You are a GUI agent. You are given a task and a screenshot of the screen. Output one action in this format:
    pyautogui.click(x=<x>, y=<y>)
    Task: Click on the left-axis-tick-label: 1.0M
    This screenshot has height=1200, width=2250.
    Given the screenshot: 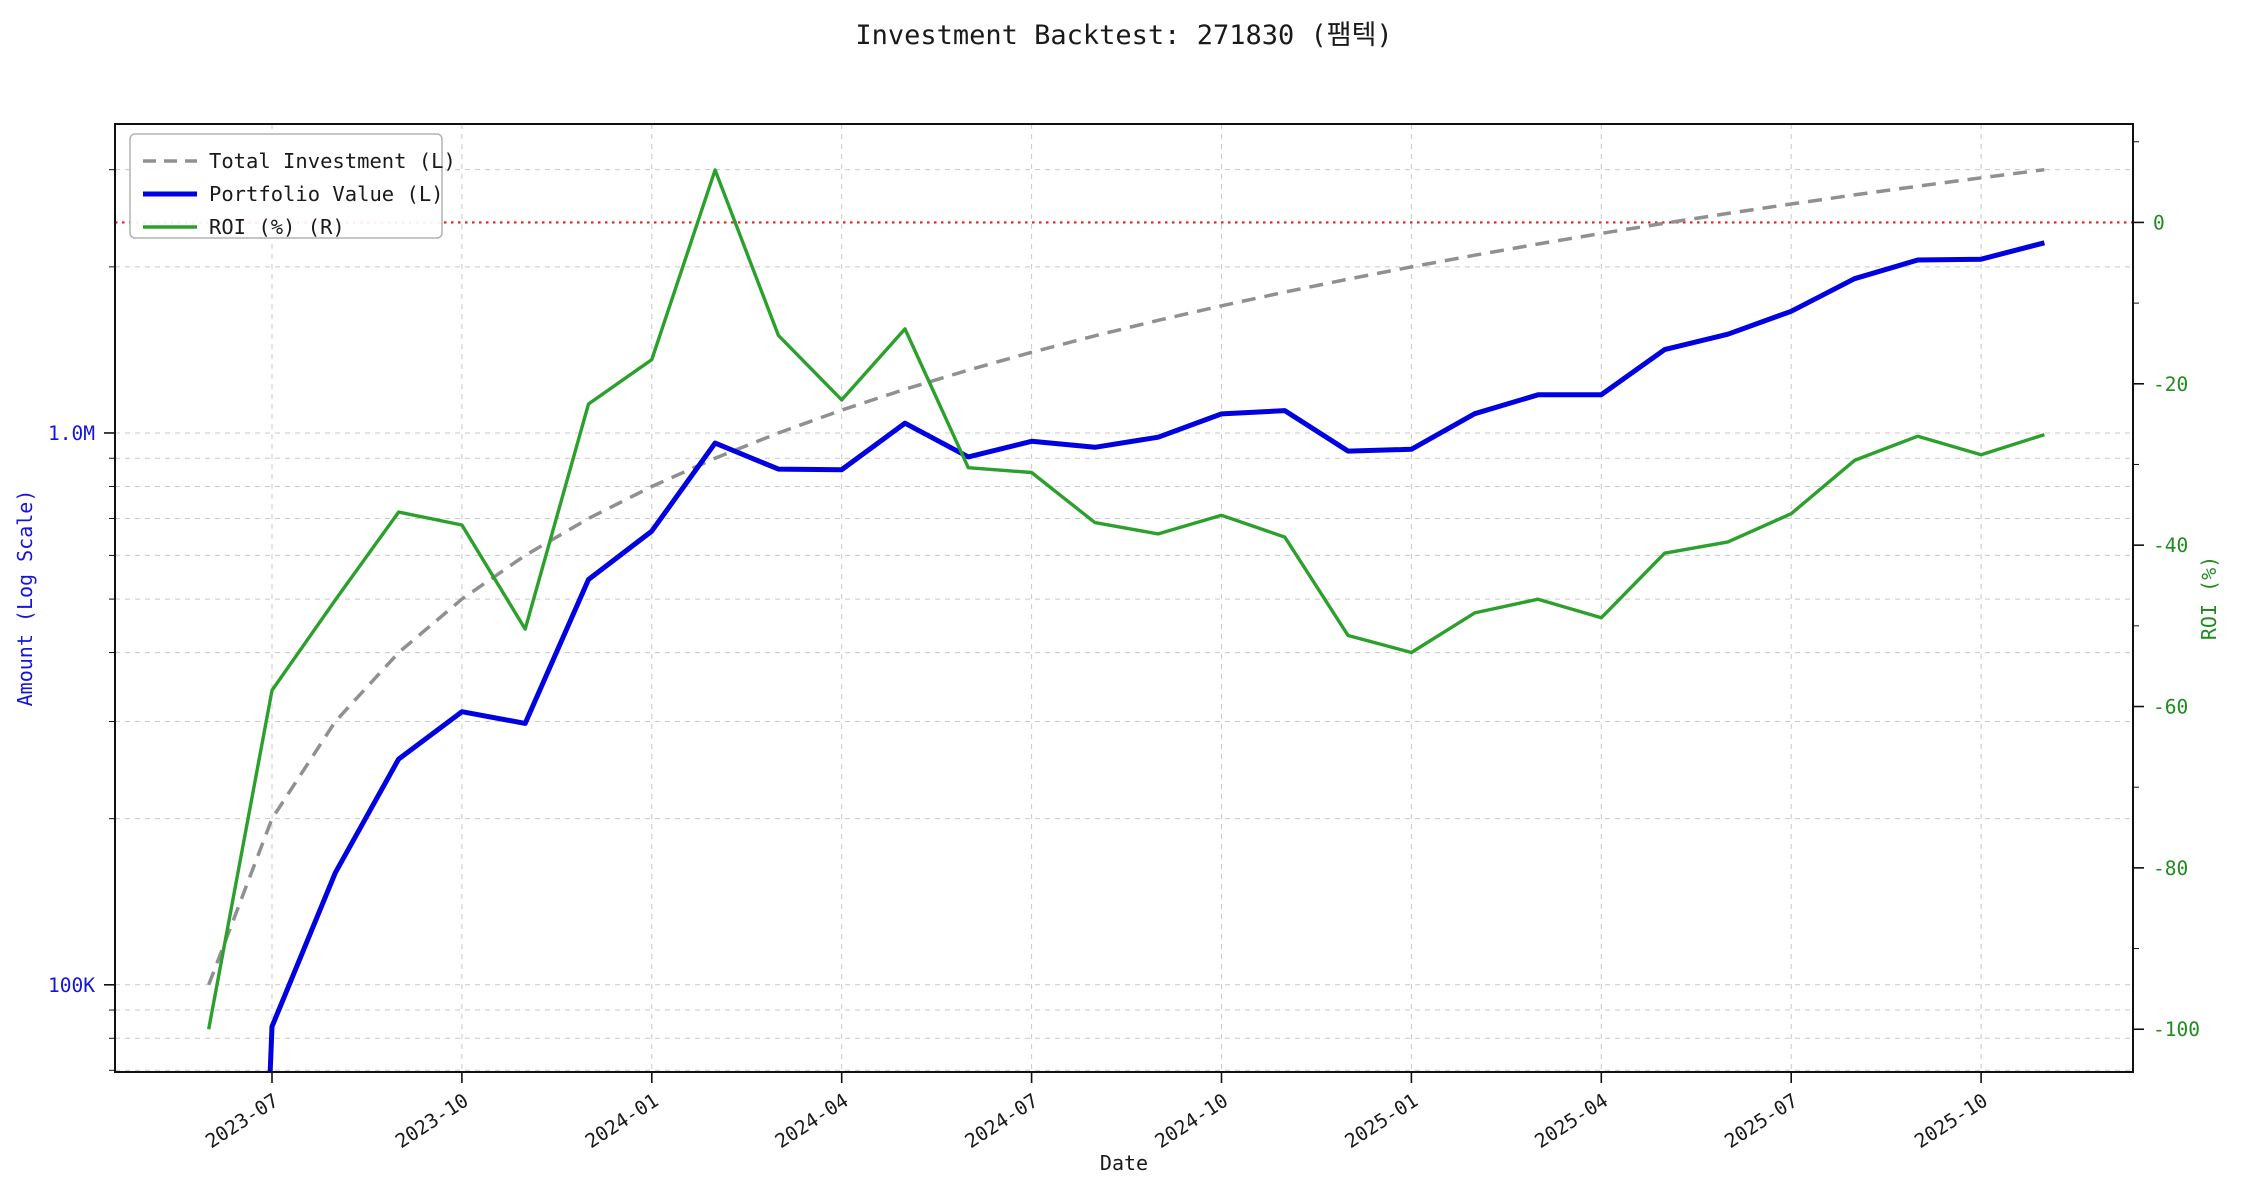 What is the action you would take?
    pyautogui.click(x=71, y=433)
    